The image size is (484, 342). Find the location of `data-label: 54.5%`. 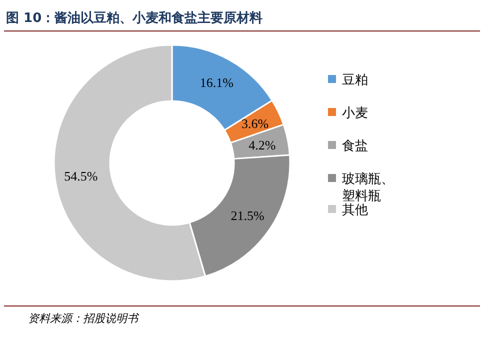

data-label: 54.5% is located at coordinates (81, 176).